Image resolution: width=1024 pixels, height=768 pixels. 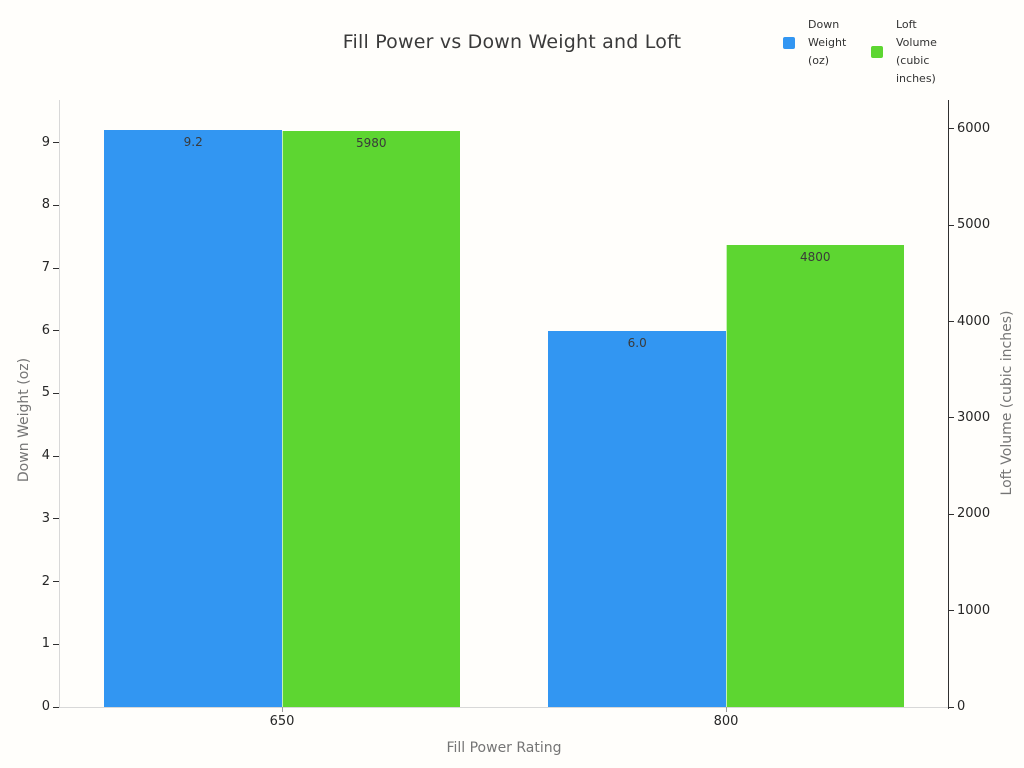 I want to click on right-axis-tick-label: 3000, so click(x=974, y=417).